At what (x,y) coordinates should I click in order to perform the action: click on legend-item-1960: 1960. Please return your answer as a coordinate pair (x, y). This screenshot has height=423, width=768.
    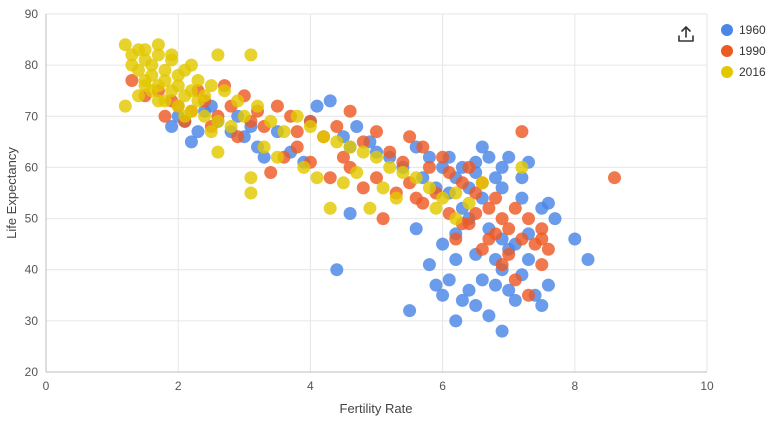
    Looking at the image, I should click on (743, 30).